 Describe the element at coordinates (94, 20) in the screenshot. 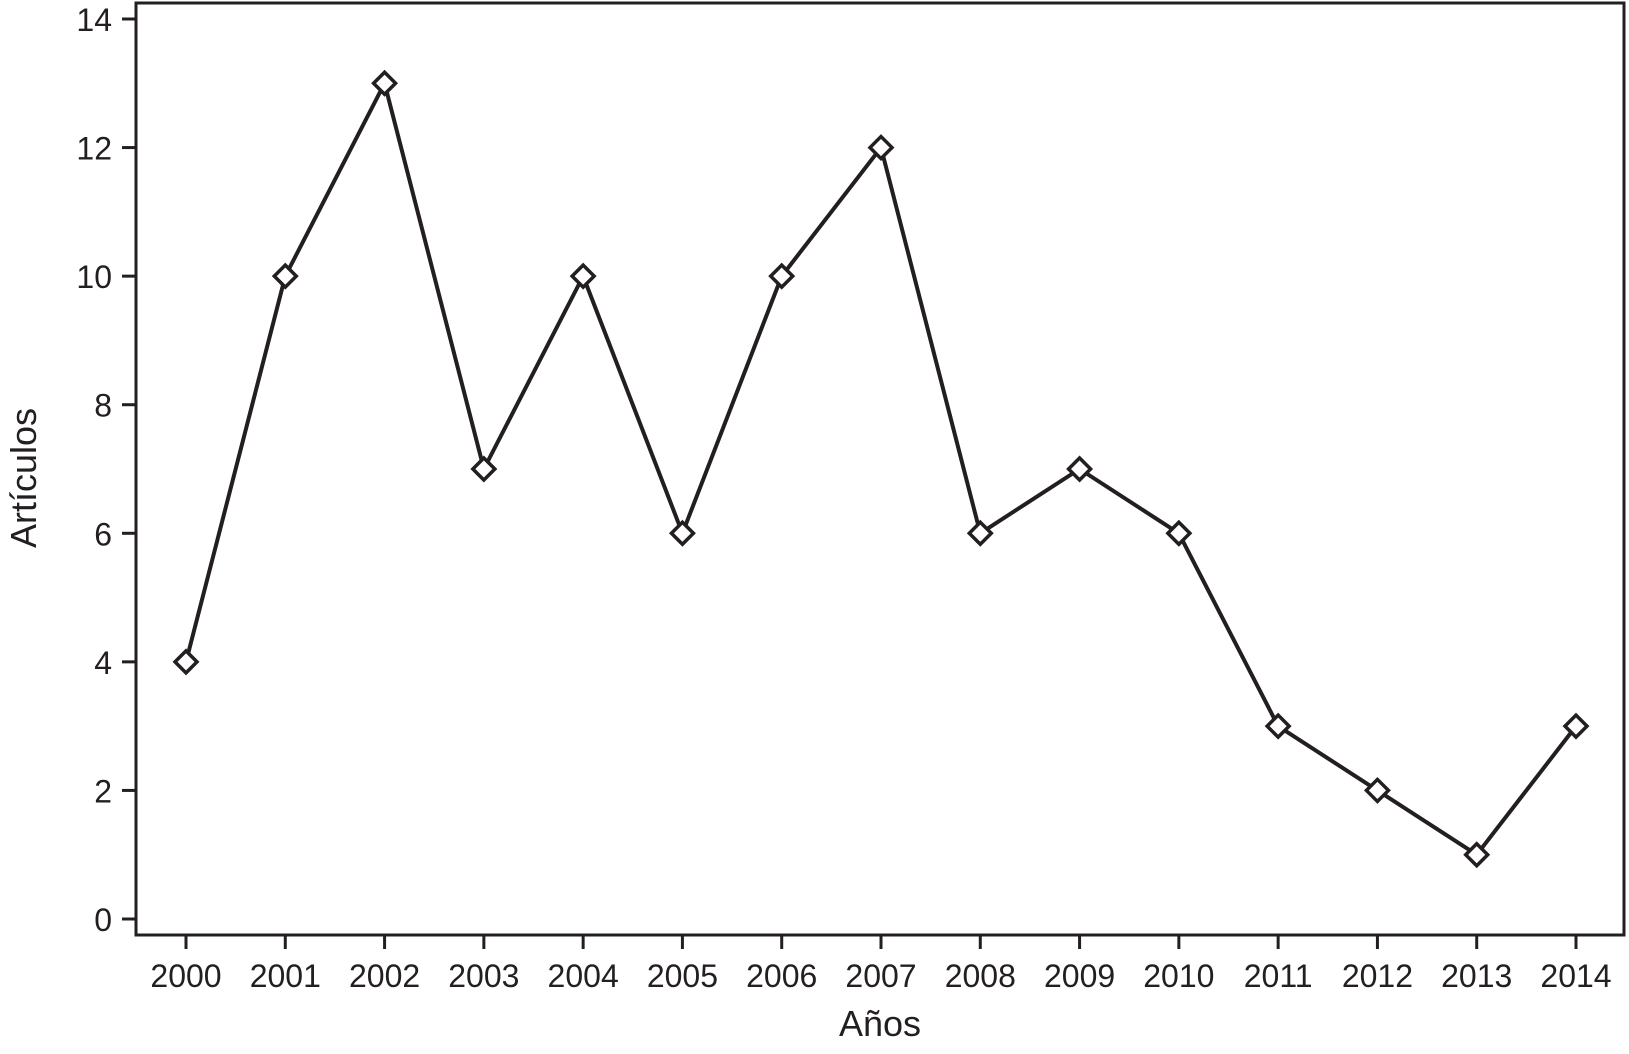

I see `y-tick-label: 14` at that location.